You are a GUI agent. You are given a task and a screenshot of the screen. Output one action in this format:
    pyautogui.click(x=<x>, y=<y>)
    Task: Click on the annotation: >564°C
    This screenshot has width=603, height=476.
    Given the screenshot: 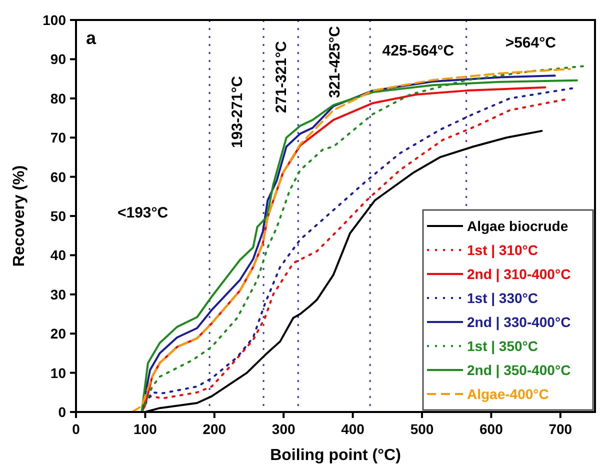 What is the action you would take?
    pyautogui.click(x=530, y=43)
    